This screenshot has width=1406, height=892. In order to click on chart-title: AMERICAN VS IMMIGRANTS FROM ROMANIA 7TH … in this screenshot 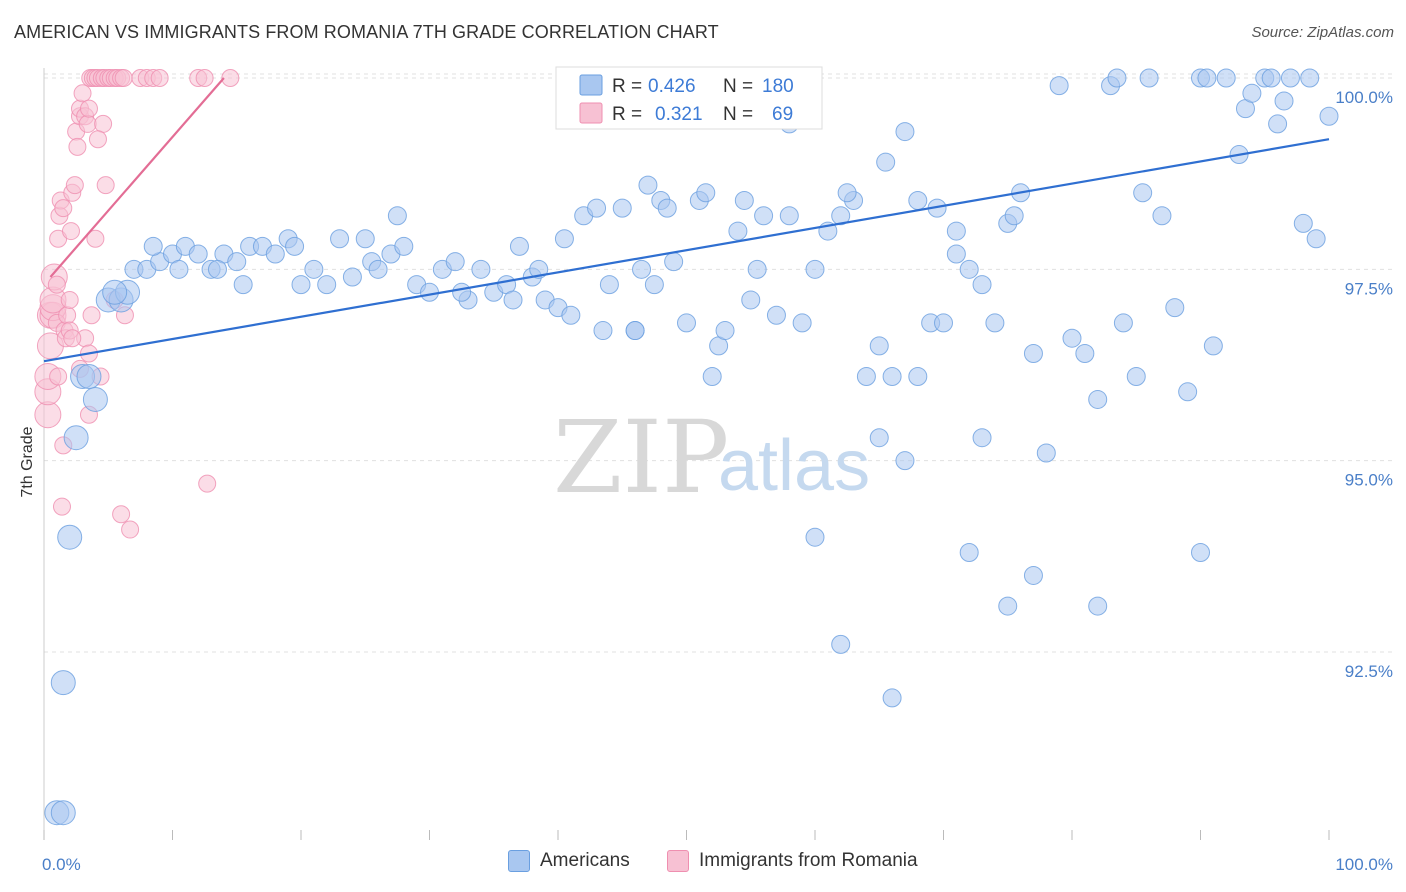, I will do `click(366, 32)`.